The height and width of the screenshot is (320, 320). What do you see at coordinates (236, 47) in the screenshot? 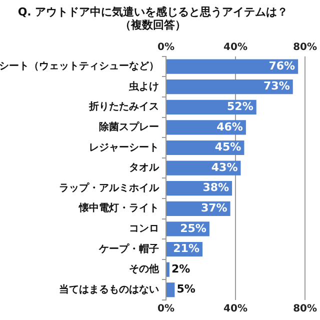
I see `x2-tick-label: 40%` at bounding box center [236, 47].